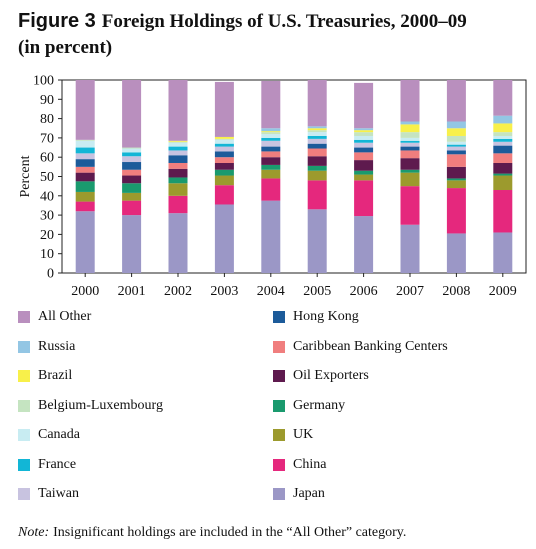  What do you see at coordinates (47, 158) in the screenshot?
I see `y-tick-label: 60` at bounding box center [47, 158].